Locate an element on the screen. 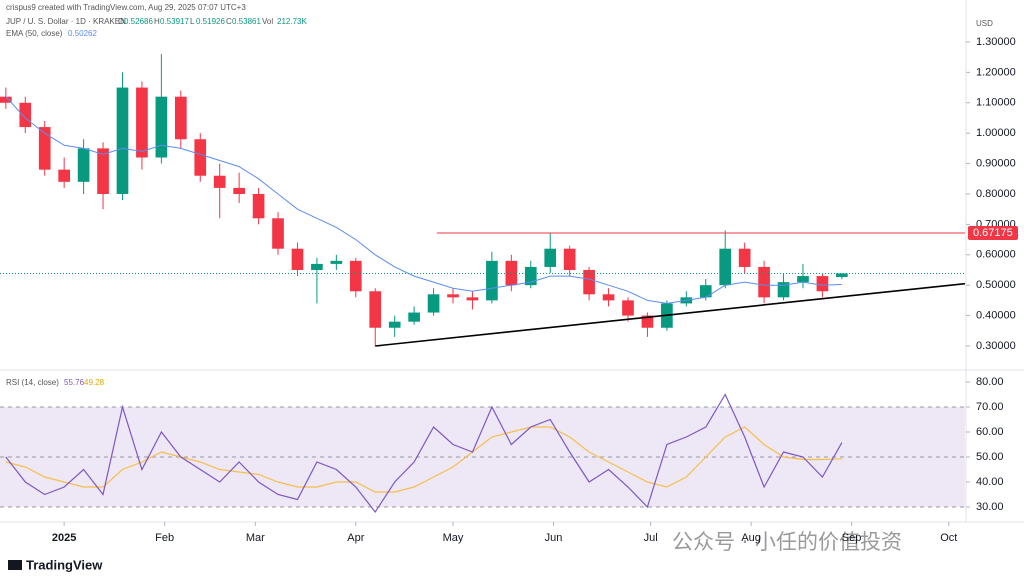 This screenshot has height=584, width=1024. watermark: 公众号 · 小任的价值投资 is located at coordinates (787, 542).